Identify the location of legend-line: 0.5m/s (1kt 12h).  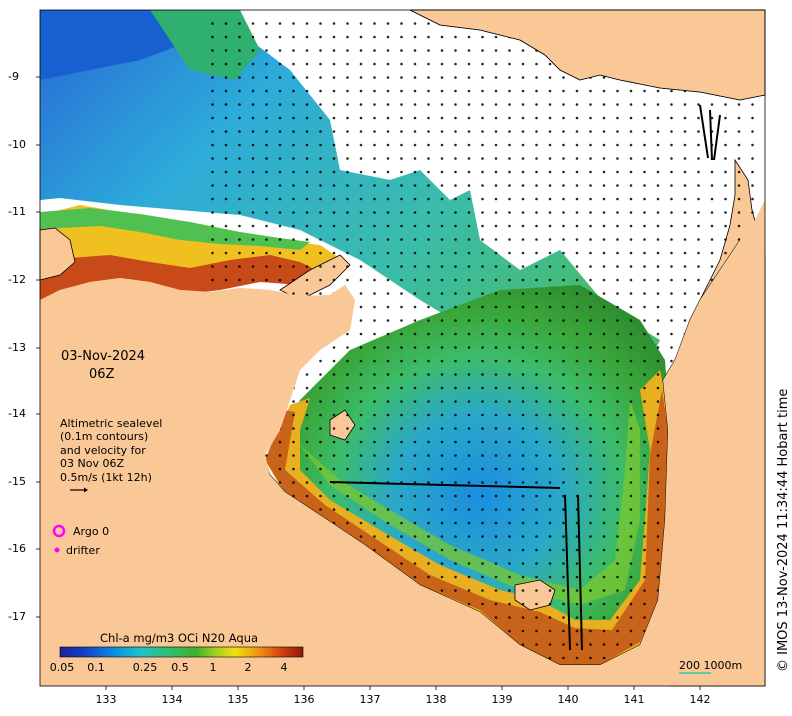
(106, 477).